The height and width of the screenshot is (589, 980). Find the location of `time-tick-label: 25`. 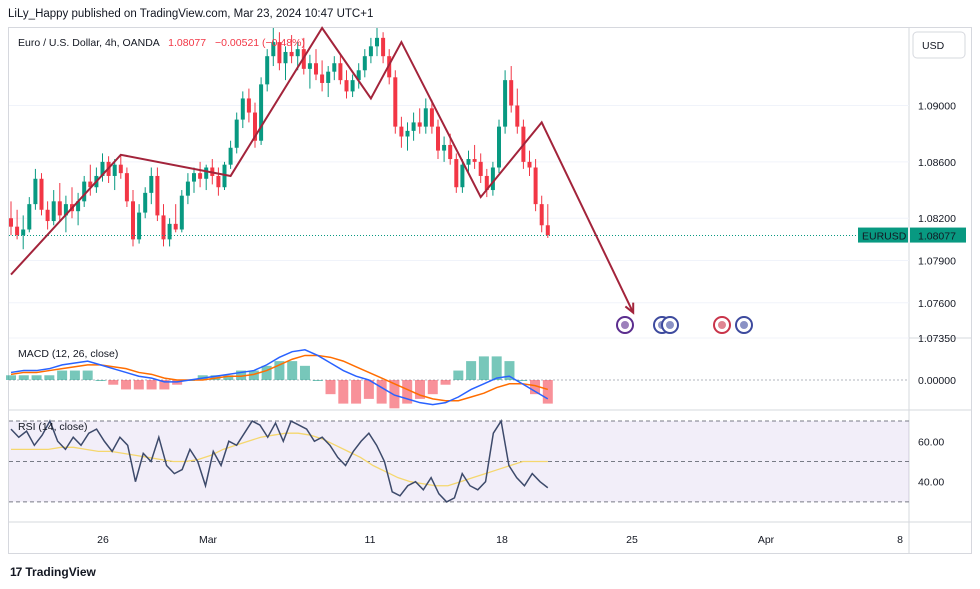

time-tick-label: 25 is located at coordinates (632, 540).